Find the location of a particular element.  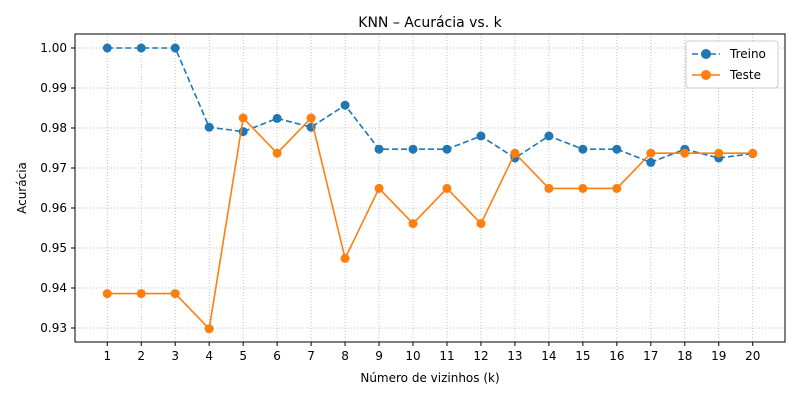

y-tick-label: 0.96 is located at coordinates (53, 208).